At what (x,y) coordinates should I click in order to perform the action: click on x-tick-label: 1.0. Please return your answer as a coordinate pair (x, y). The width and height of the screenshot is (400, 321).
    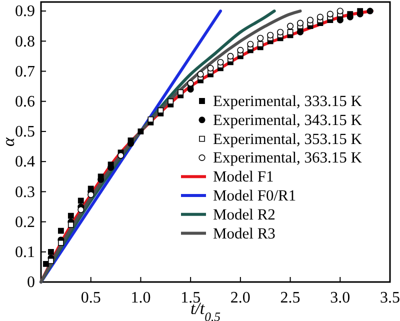
    Looking at the image, I should click on (140, 297).